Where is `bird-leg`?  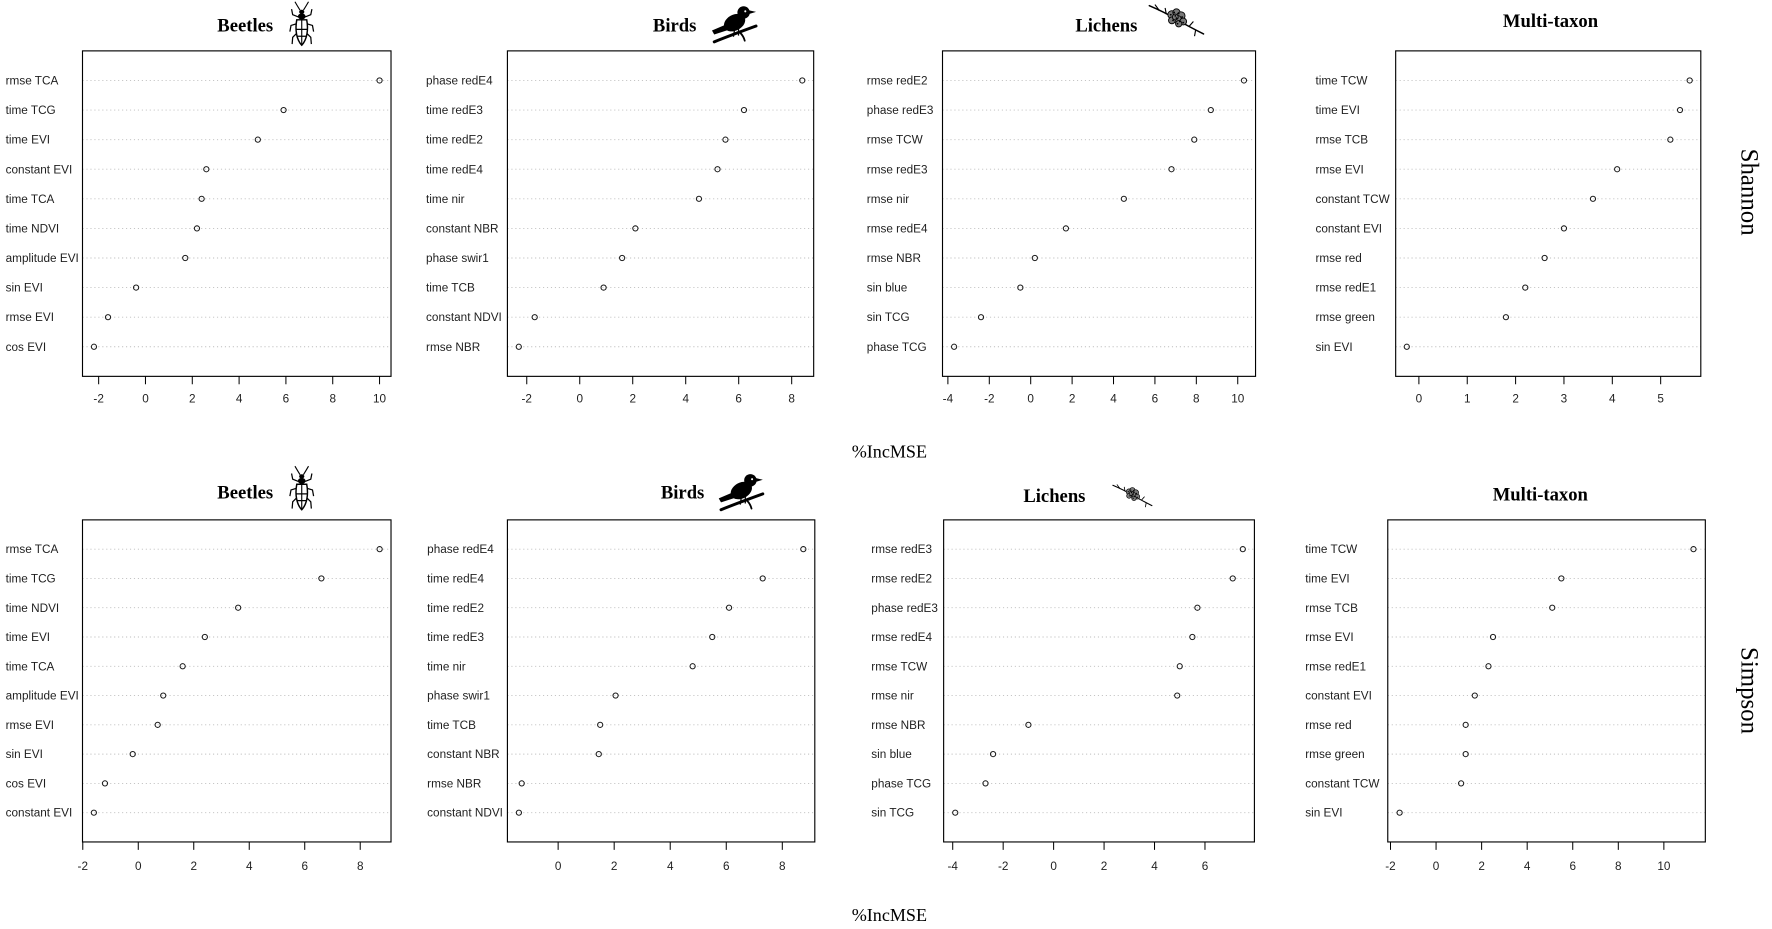
bird-leg is located at coordinates (736, 32).